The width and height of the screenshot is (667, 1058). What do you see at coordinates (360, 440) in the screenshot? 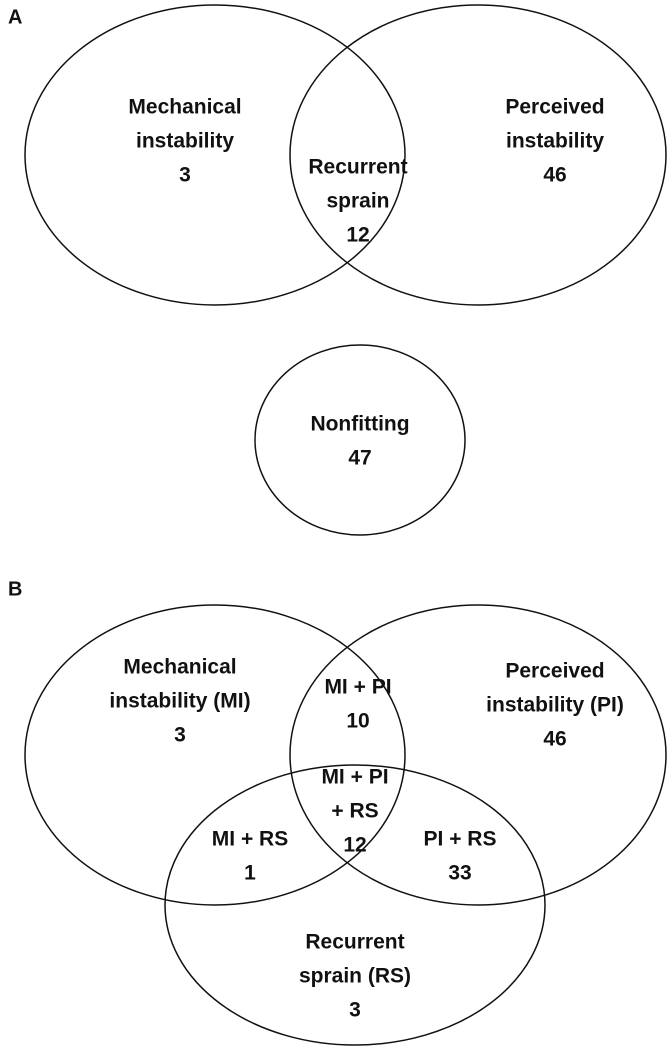
I see `circle-nonfitting` at bounding box center [360, 440].